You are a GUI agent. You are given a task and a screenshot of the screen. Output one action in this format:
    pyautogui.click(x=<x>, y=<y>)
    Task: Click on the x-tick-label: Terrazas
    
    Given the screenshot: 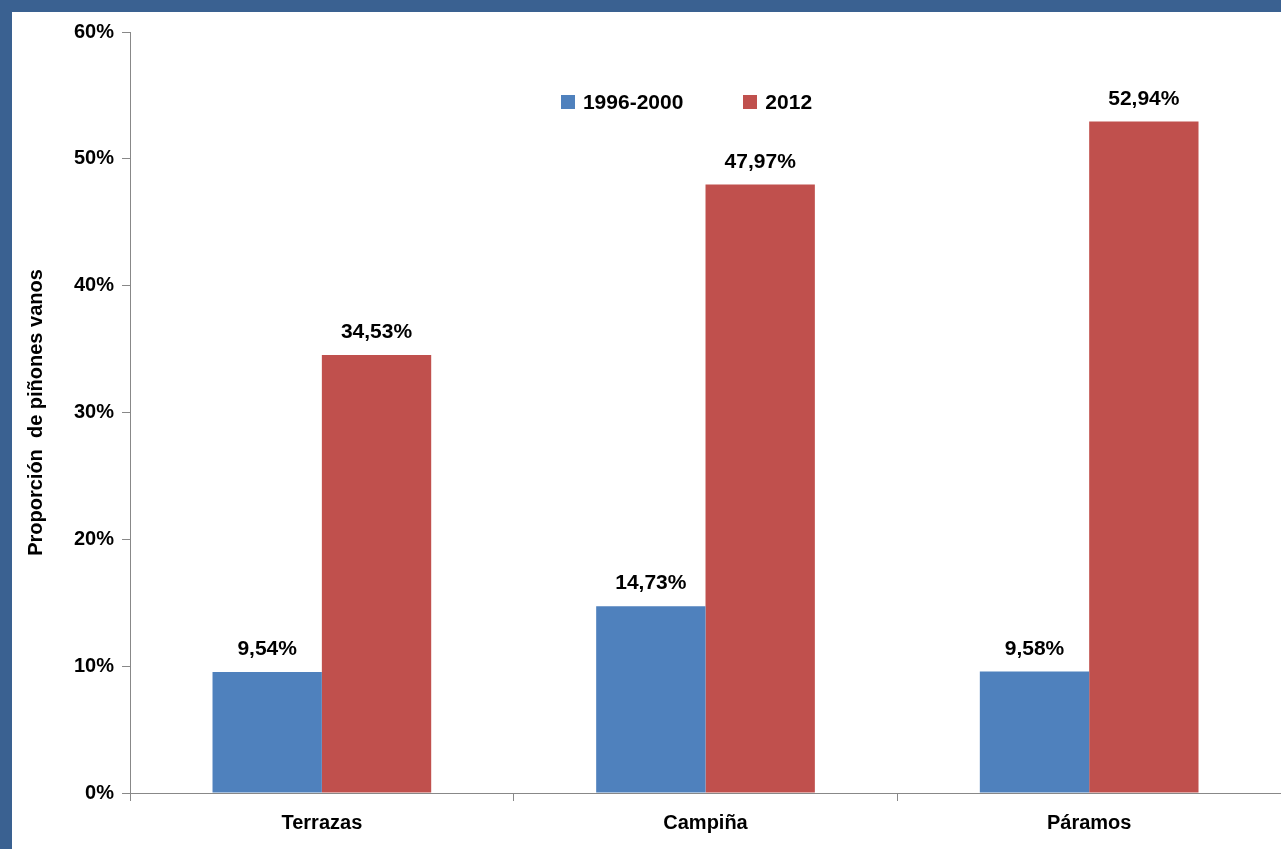 What is the action you would take?
    pyautogui.click(x=322, y=821)
    